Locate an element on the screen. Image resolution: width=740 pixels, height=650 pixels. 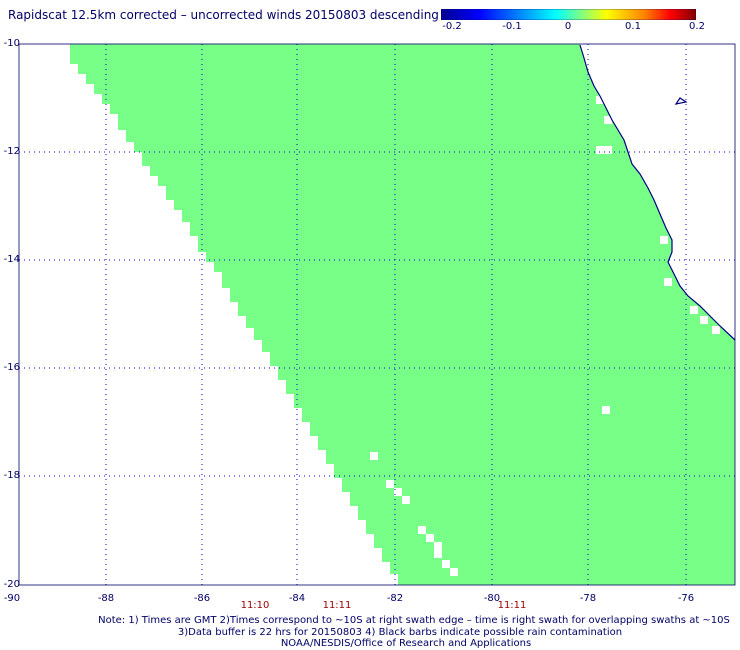
colorbar-tick: -0.1 is located at coordinates (512, 26).